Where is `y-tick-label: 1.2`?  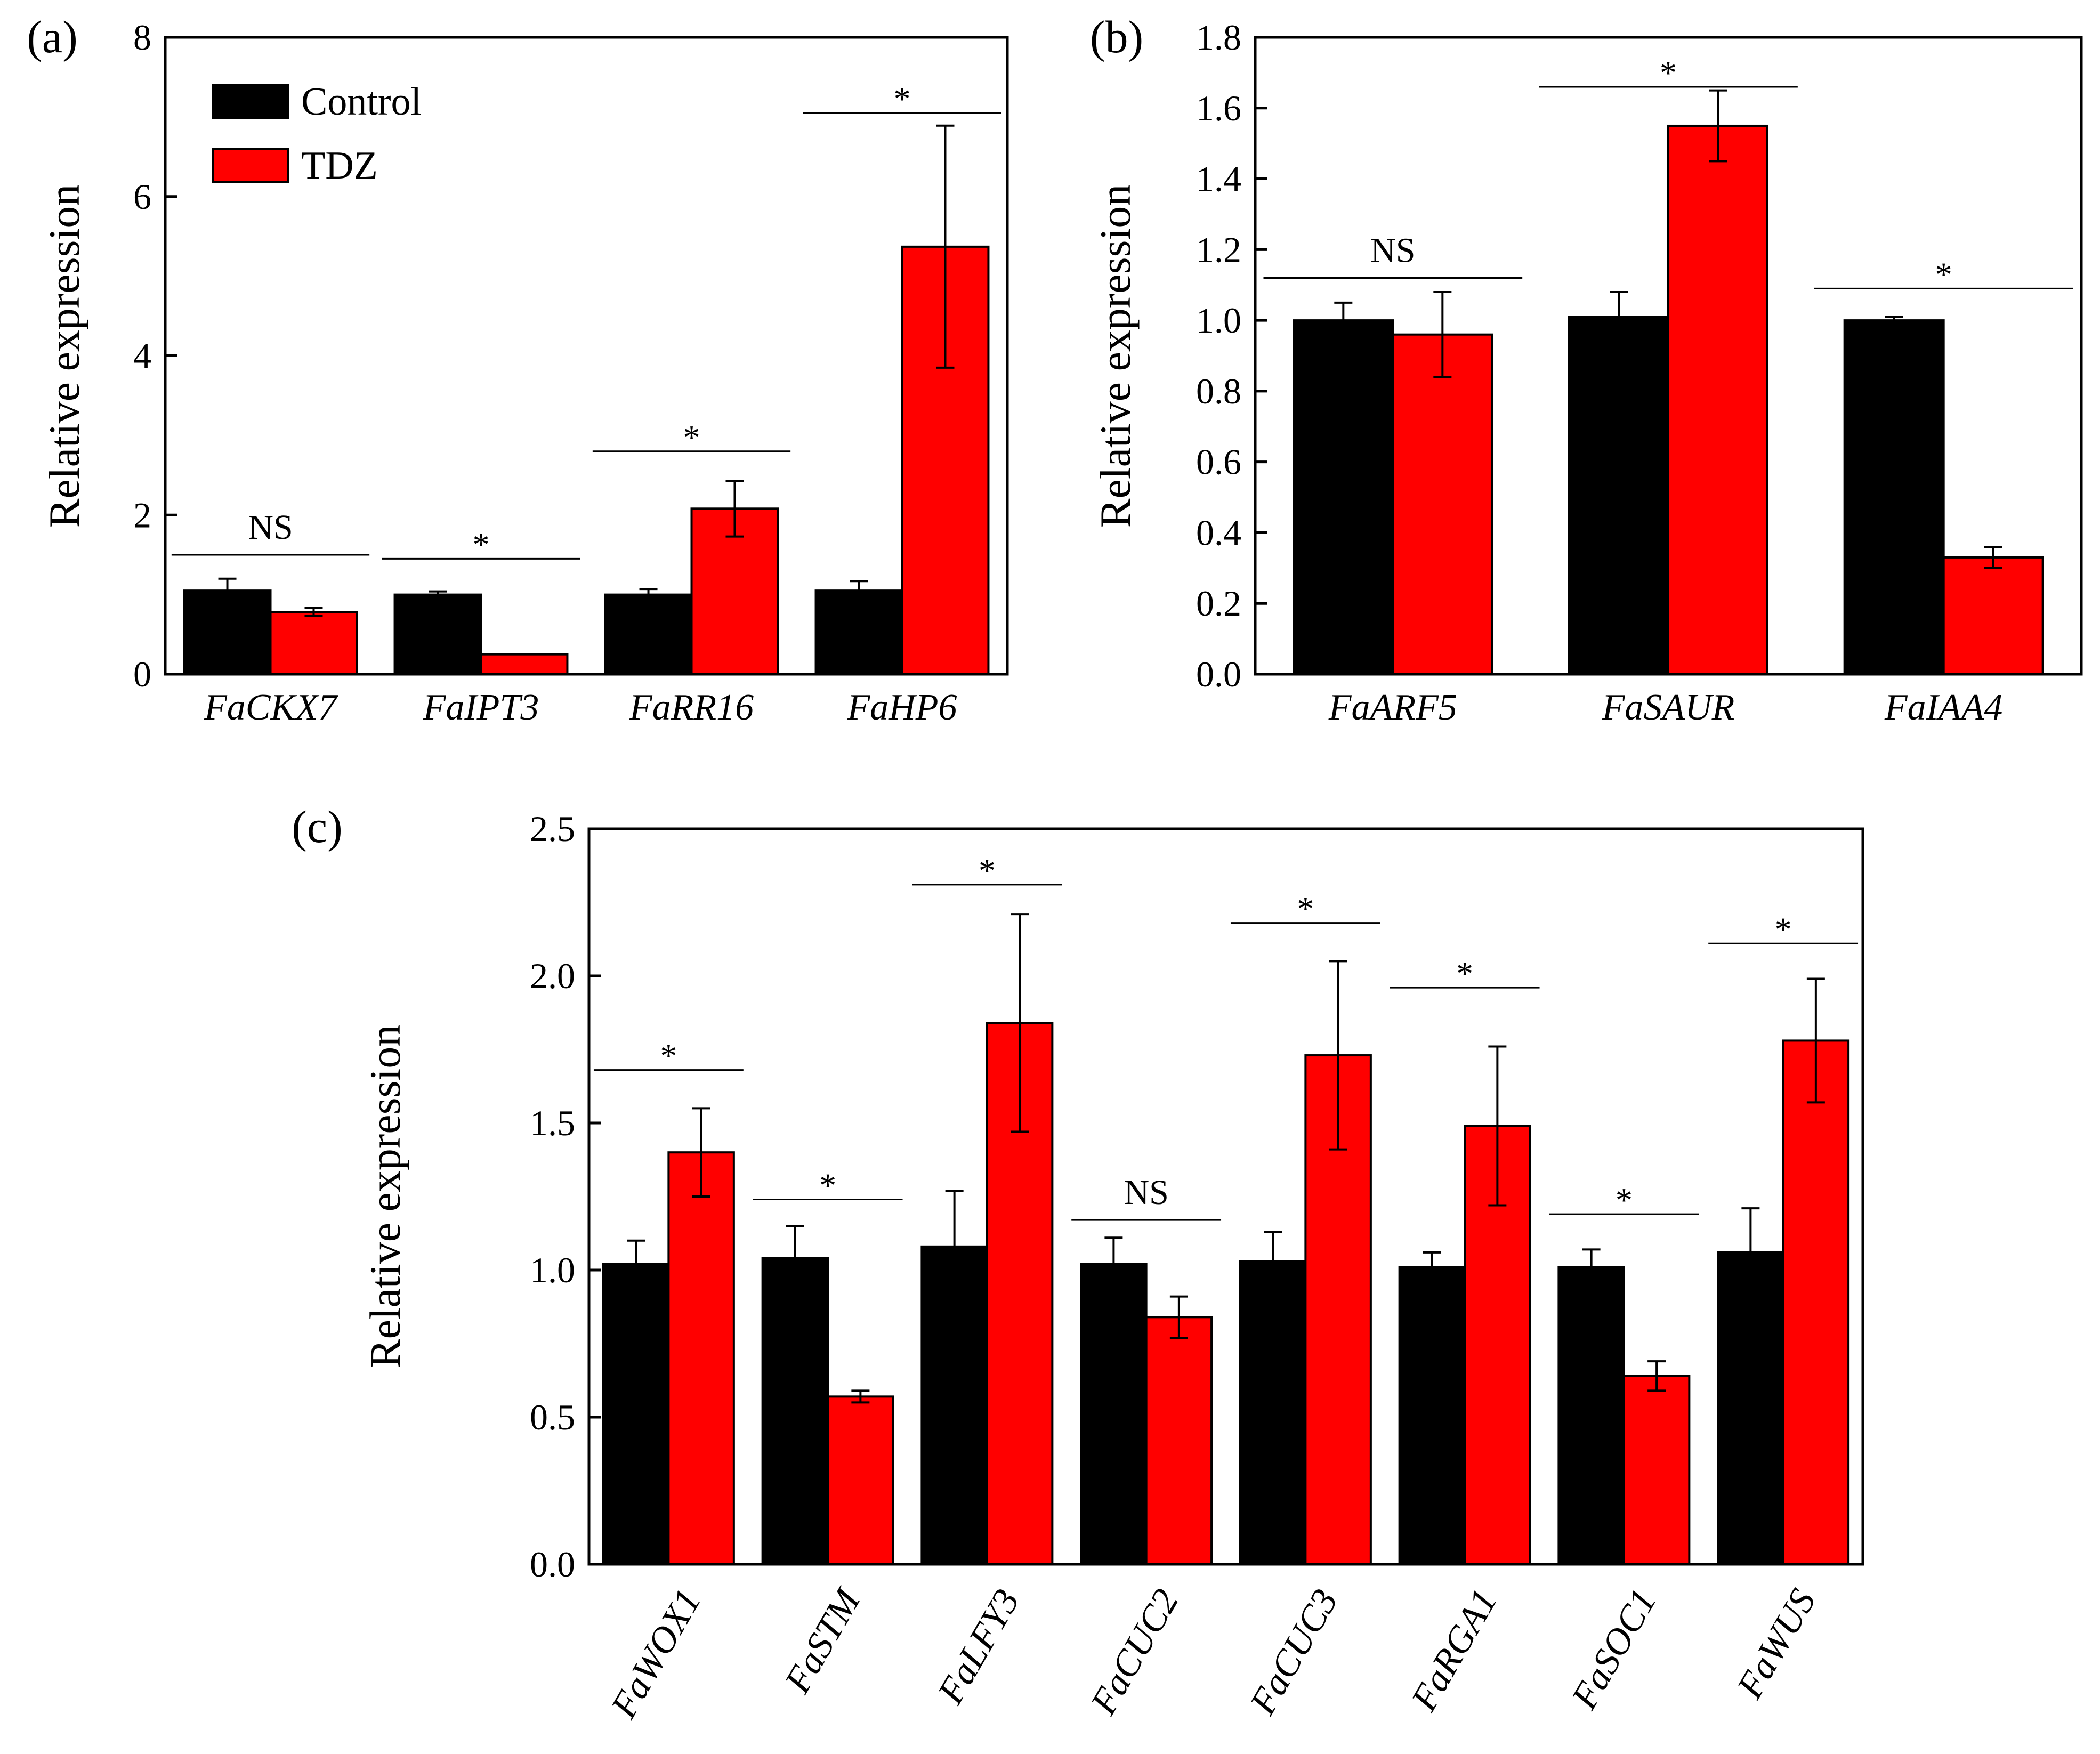 y-tick-label: 1.2 is located at coordinates (1218, 249).